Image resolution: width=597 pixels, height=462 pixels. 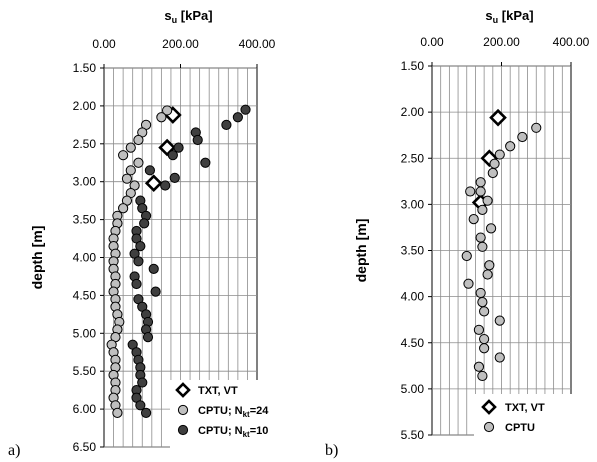 What do you see at coordinates (331, 450) in the screenshot?
I see `panel-letter: b)` at bounding box center [331, 450].